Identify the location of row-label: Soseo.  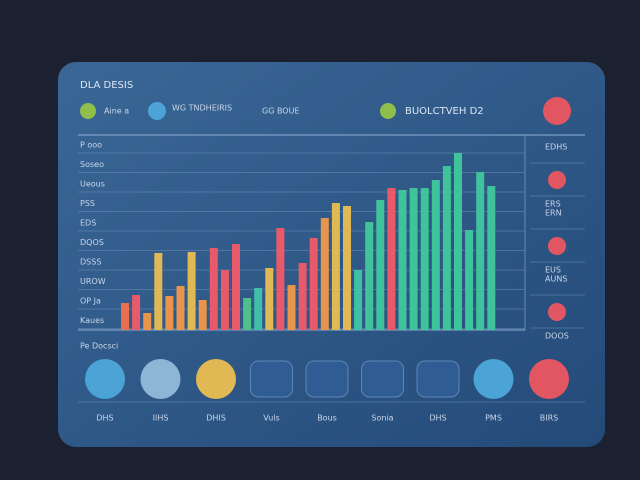
(92, 164).